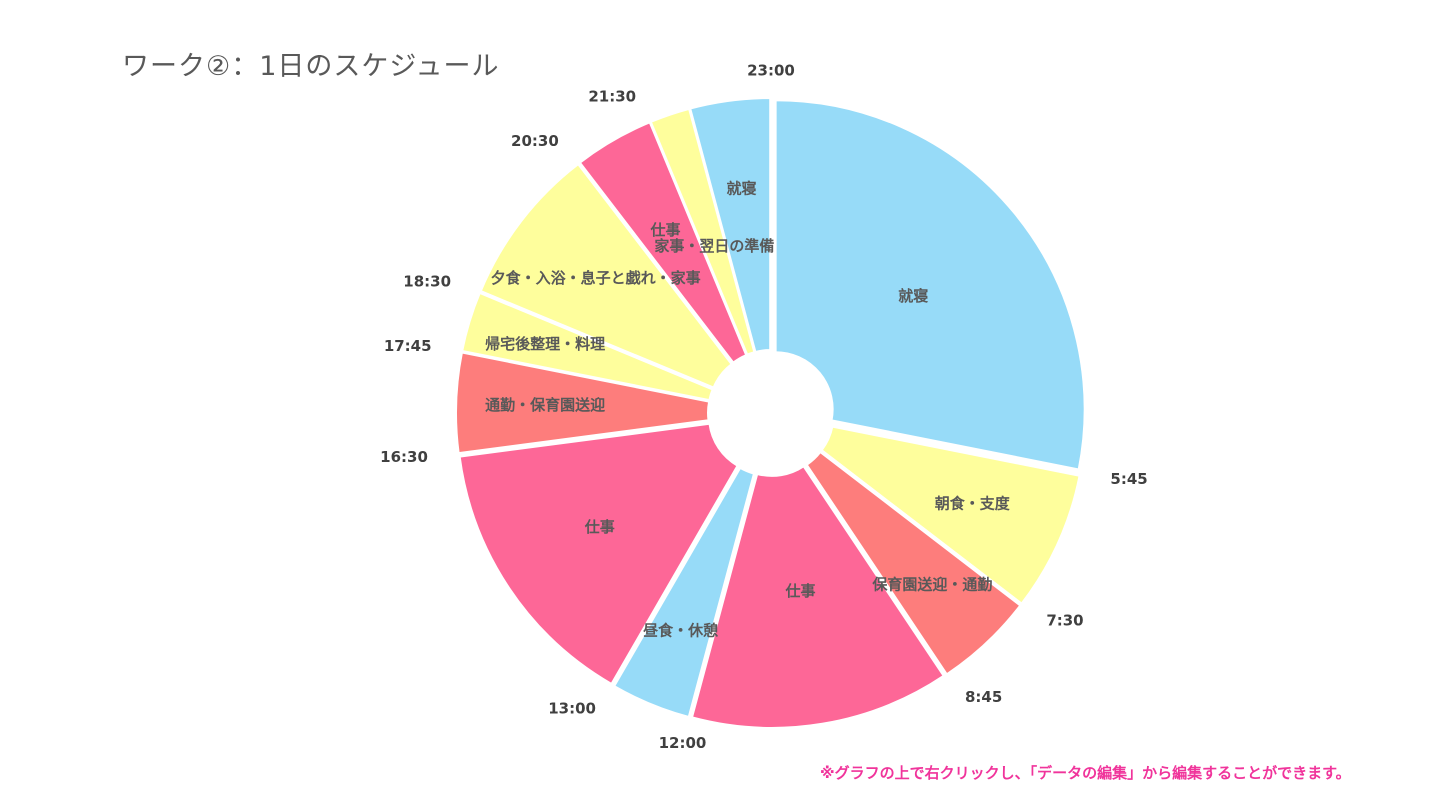  Describe the element at coordinates (1128, 479) in the screenshot. I see `time-label: 5:45` at that location.